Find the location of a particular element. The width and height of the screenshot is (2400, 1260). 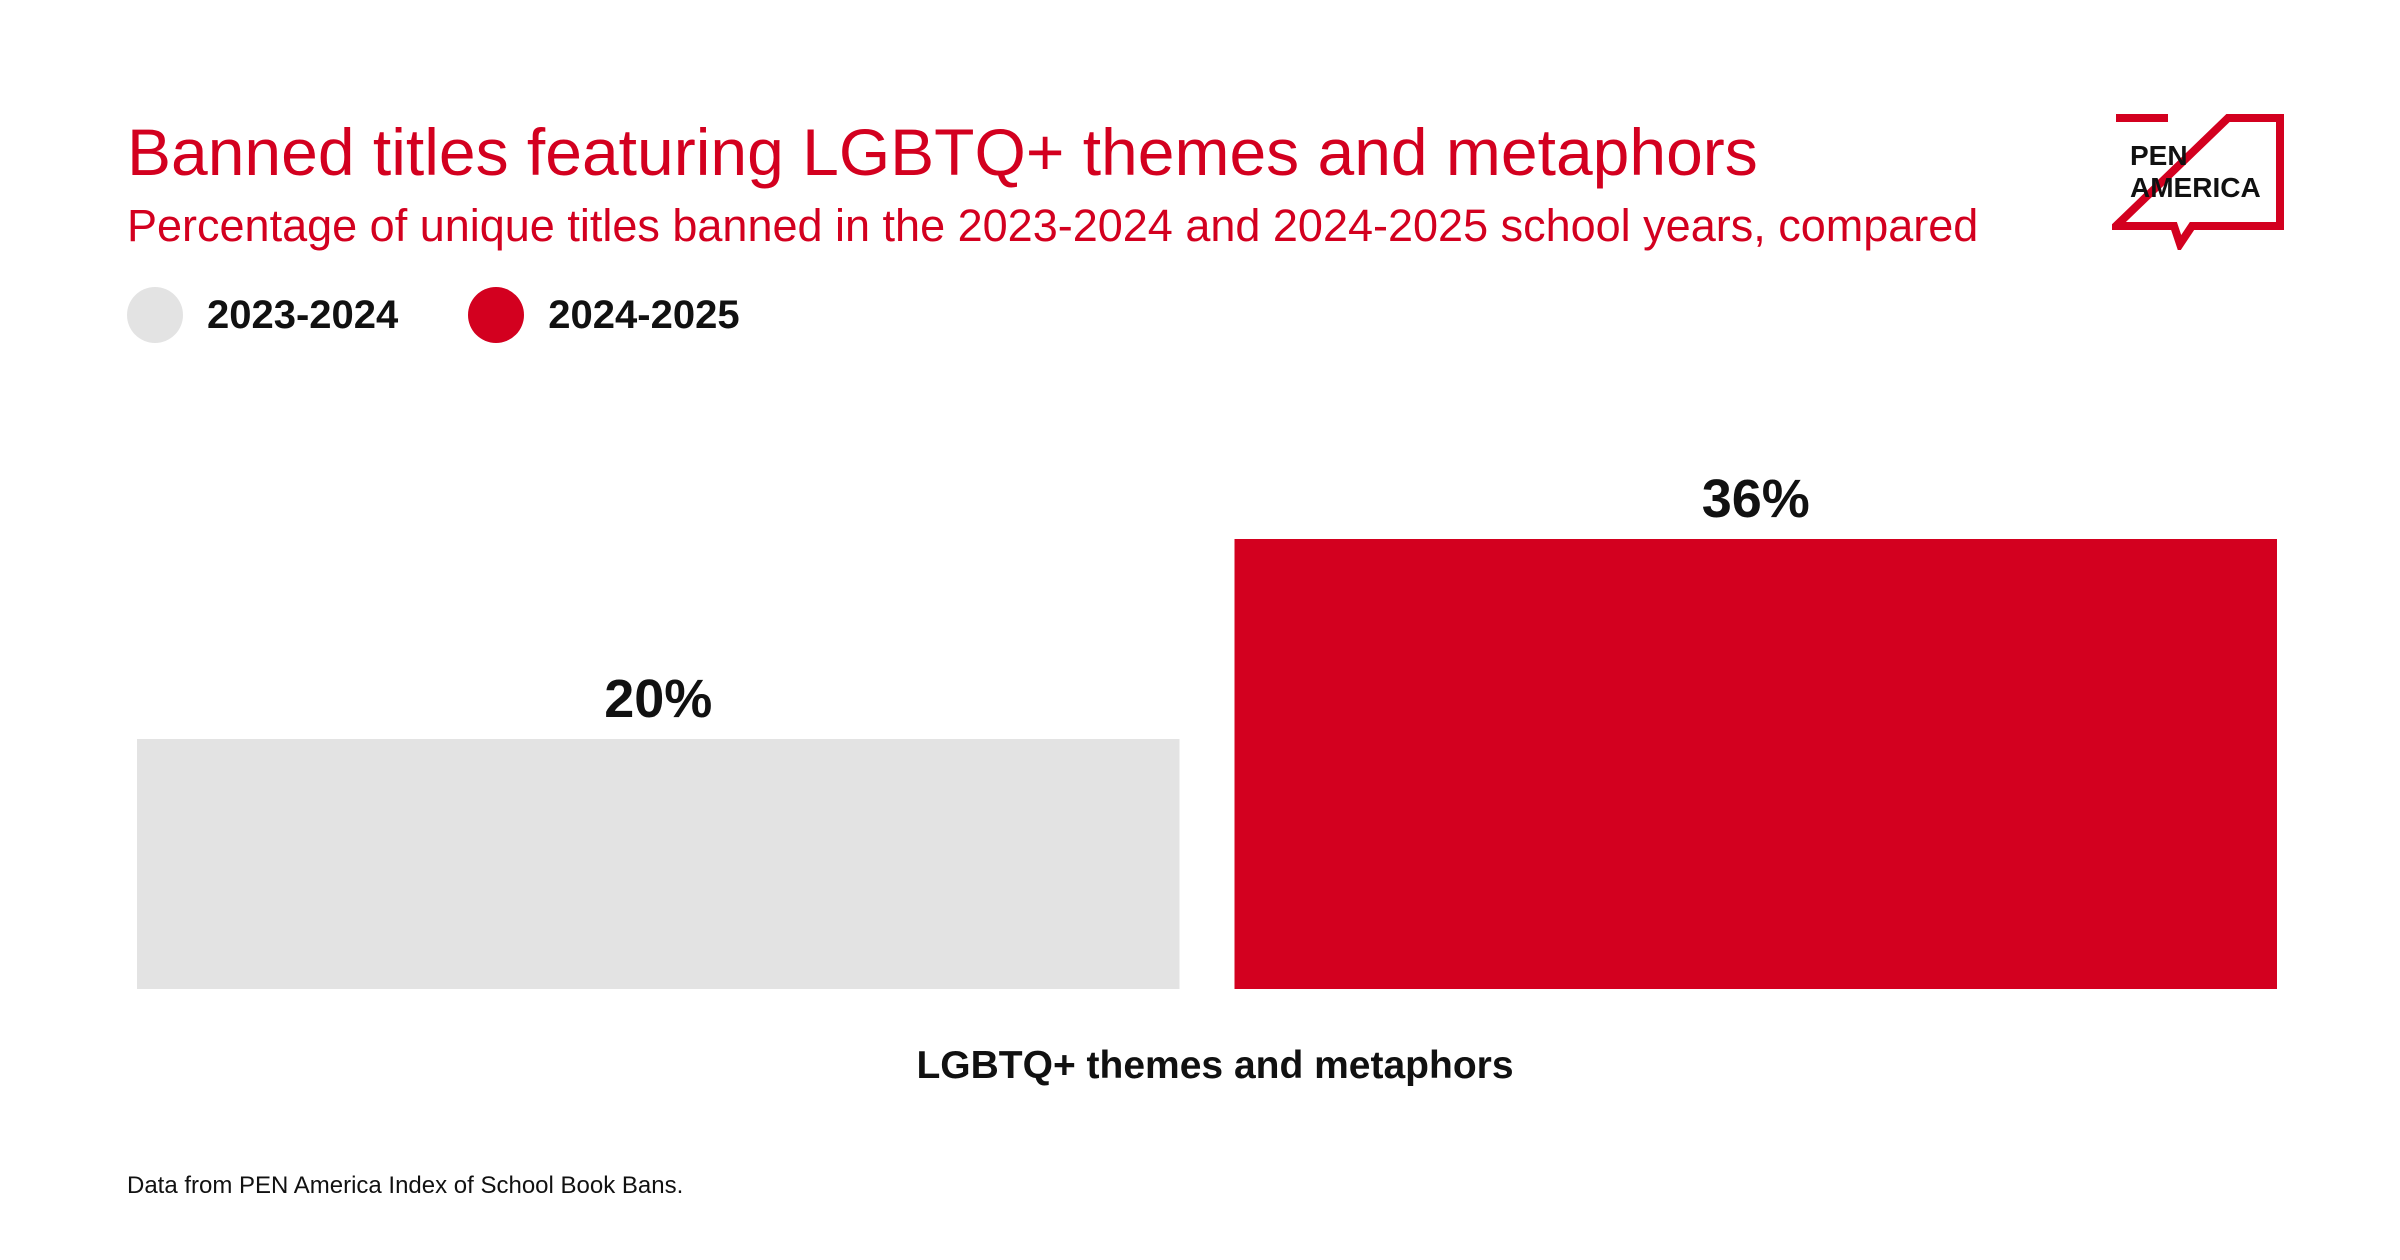

legend-swatch-2024-2025 is located at coordinates (496, 315).